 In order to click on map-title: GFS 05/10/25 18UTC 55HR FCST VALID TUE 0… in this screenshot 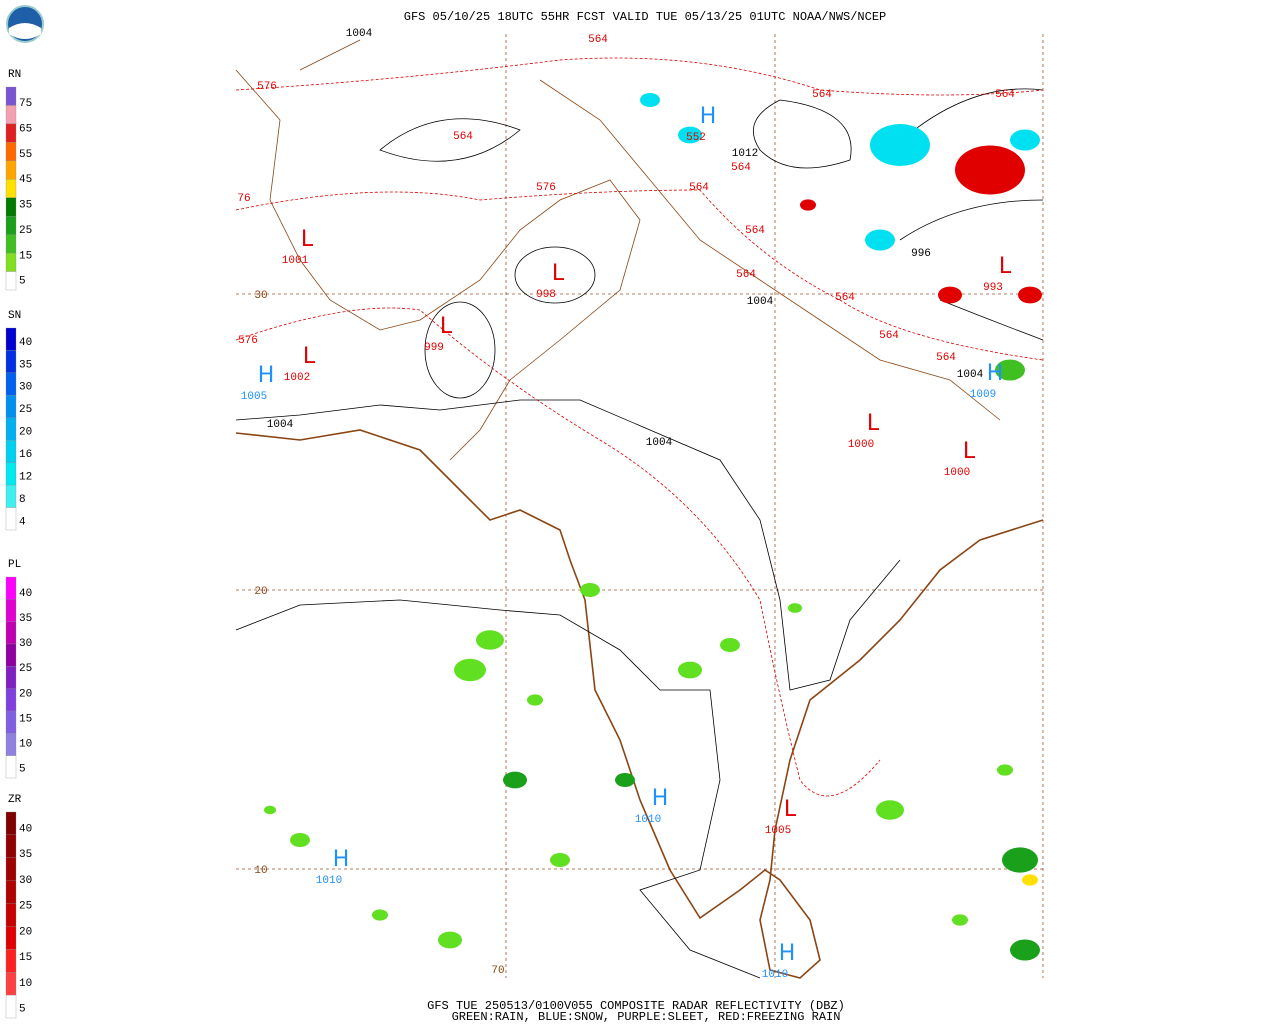, I will do `click(645, 17)`.